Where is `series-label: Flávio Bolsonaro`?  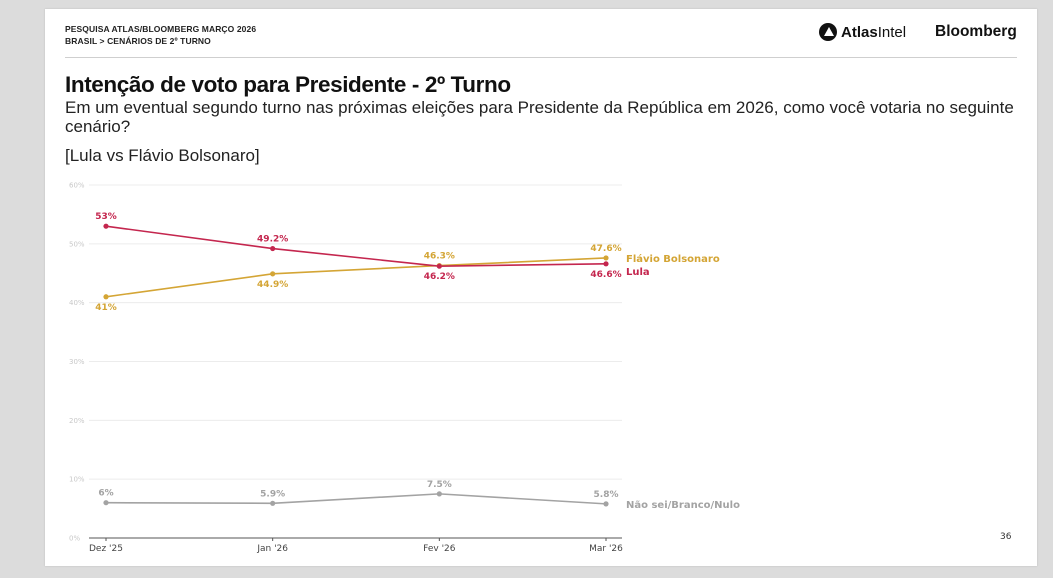 series-label: Flávio Bolsonaro is located at coordinates (673, 259).